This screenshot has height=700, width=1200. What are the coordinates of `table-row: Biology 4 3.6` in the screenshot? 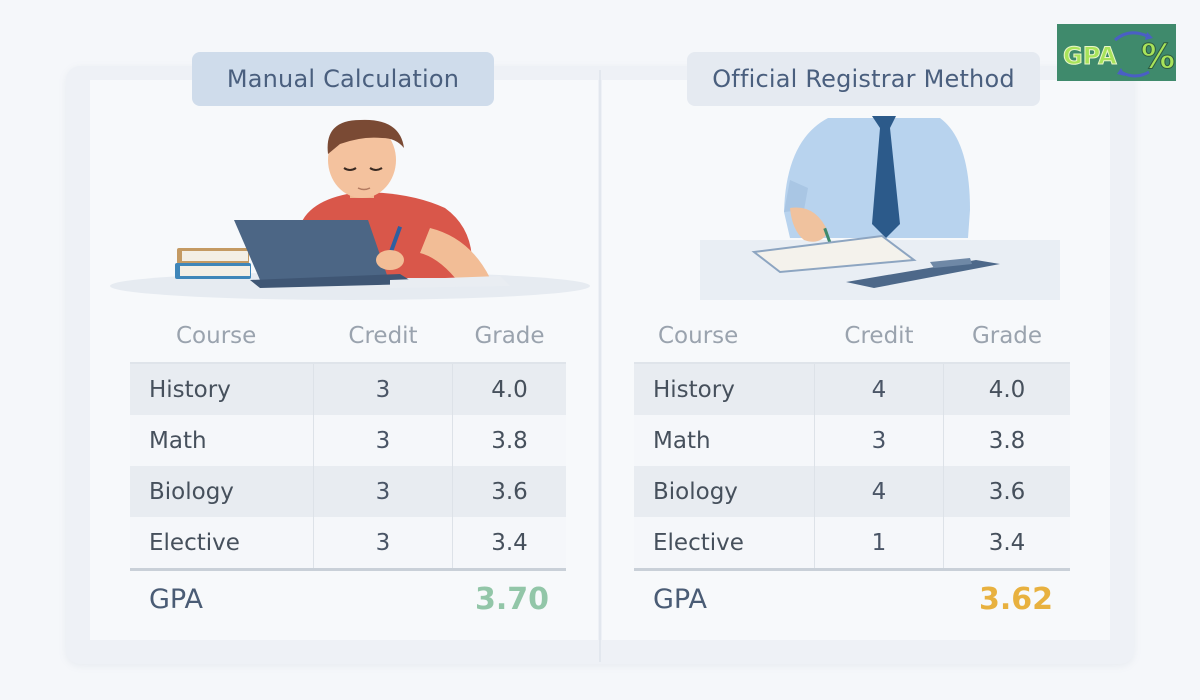 It's located at (852, 491).